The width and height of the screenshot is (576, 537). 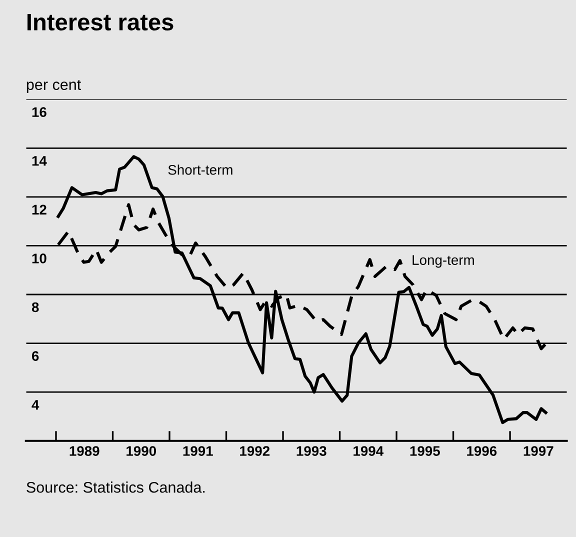 What do you see at coordinates (54, 87) in the screenshot?
I see `y-axis-title: per cent` at bounding box center [54, 87].